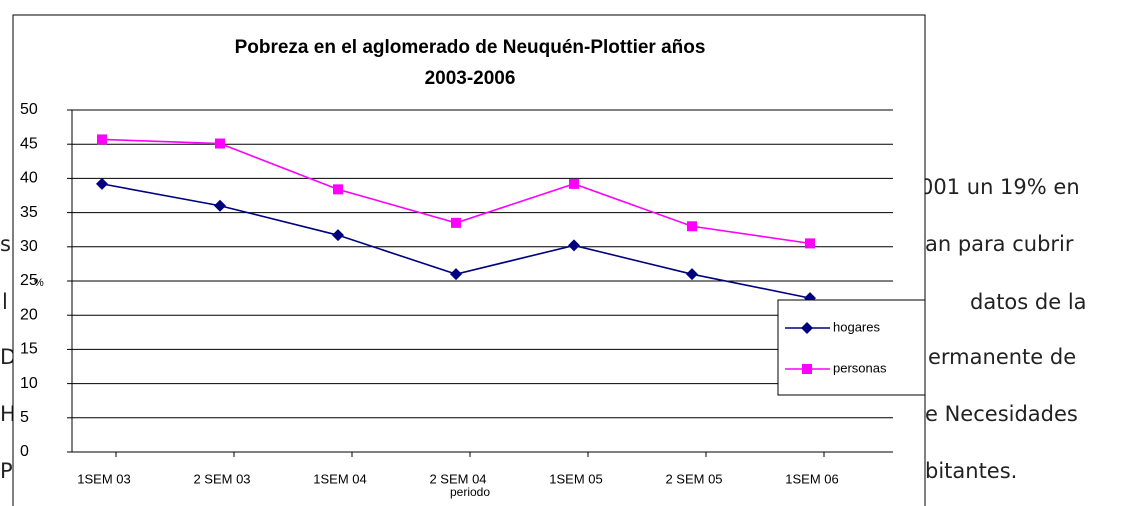 The height and width of the screenshot is (506, 1138). Describe the element at coordinates (856, 326) in the screenshot. I see `legend-label: hogares` at that location.